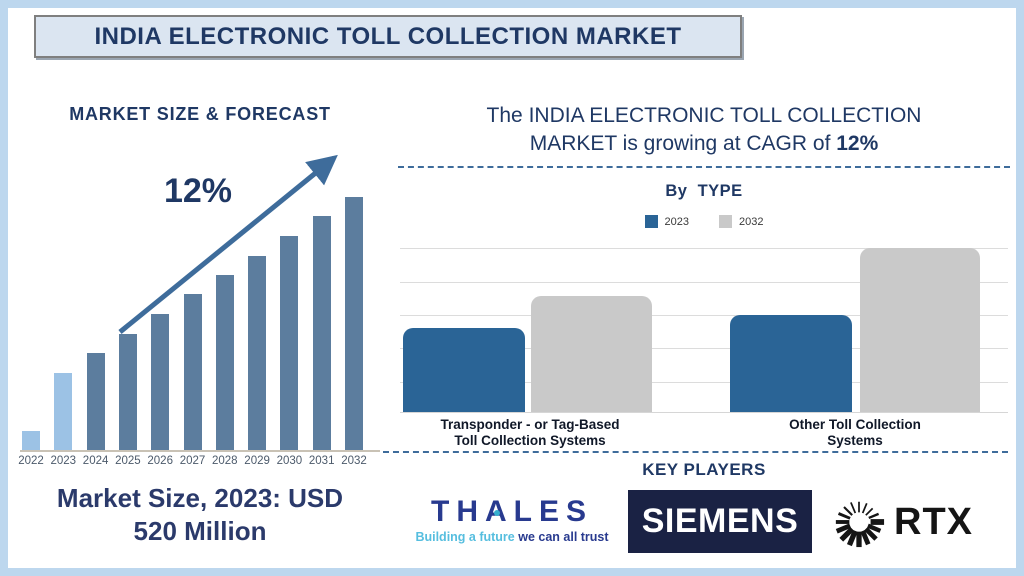 Image resolution: width=1024 pixels, height=576 pixels. Describe the element at coordinates (855, 432) in the screenshot. I see `category-label-other: Other Toll Collection Systems` at that location.